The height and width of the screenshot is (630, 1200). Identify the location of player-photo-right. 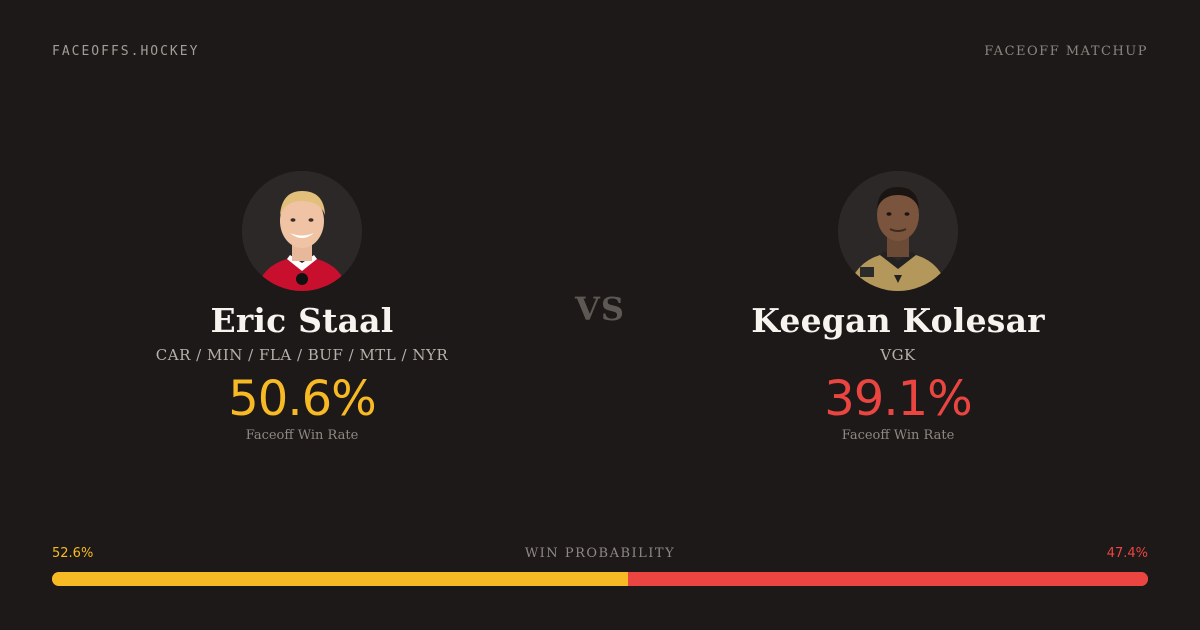
(898, 231).